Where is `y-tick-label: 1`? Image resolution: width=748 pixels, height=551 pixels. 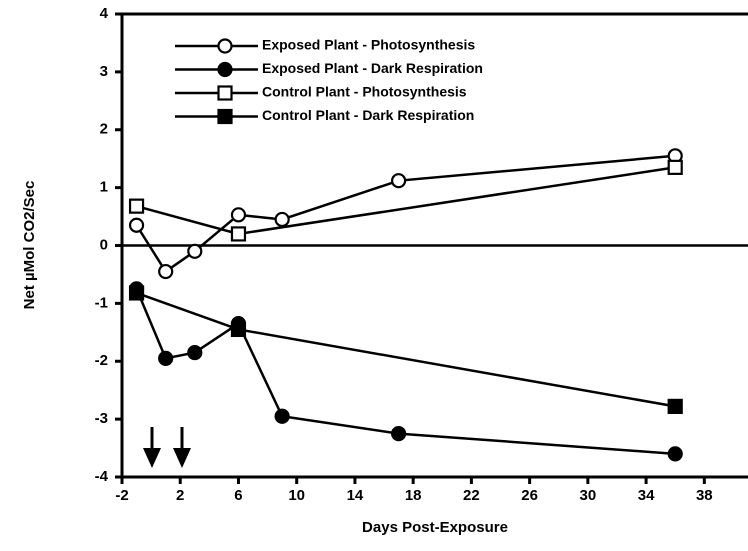 y-tick-label: 1 is located at coordinates (104, 187).